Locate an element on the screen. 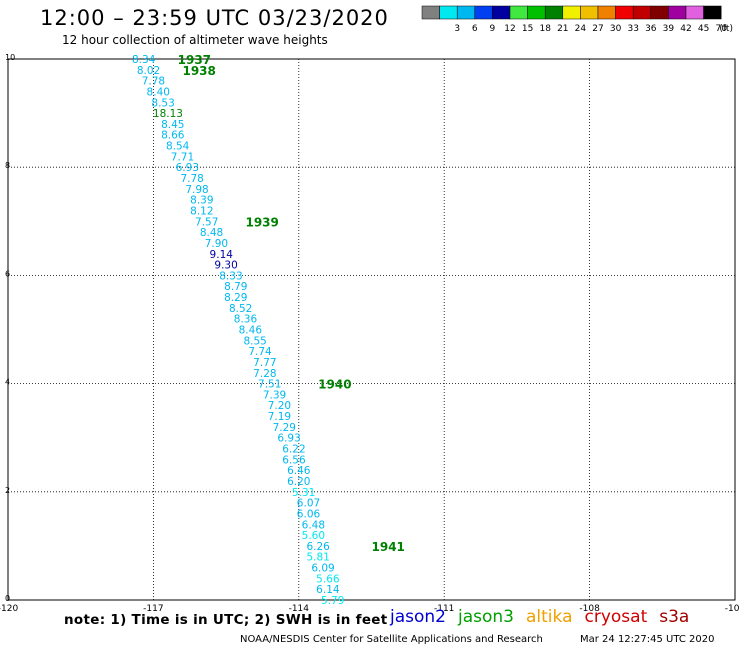  wave-height-label: 6.22 is located at coordinates (293, 450).